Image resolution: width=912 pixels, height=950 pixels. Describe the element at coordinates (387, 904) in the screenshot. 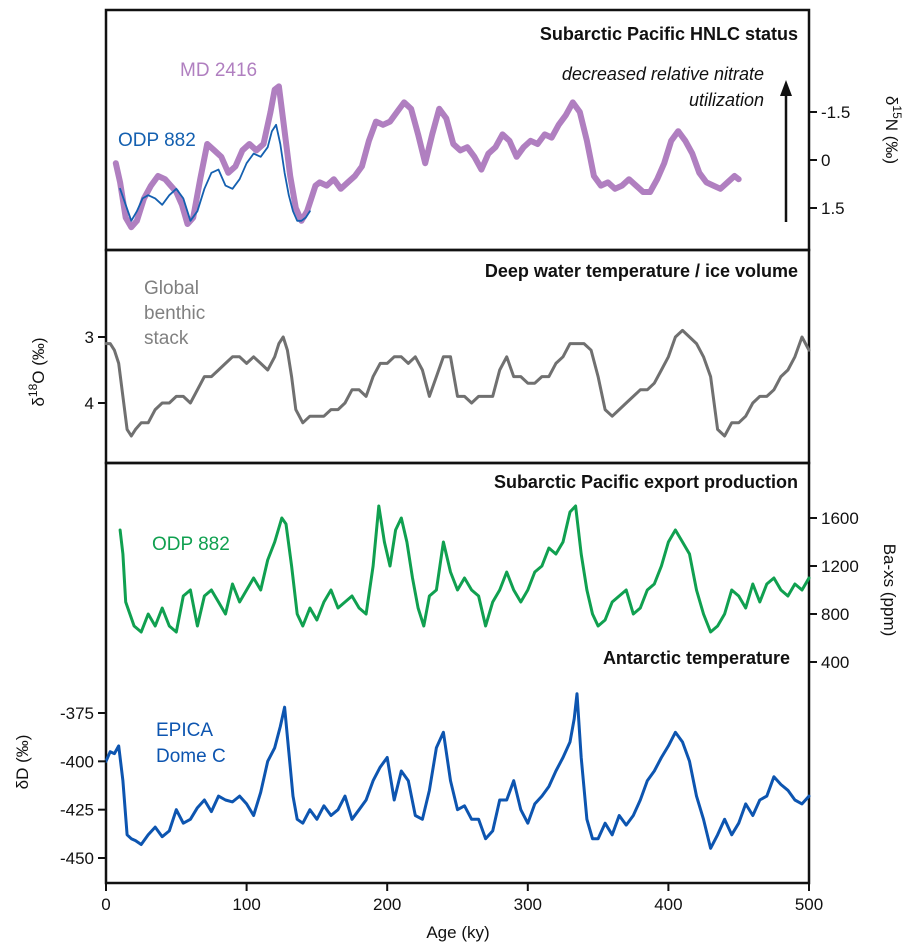

I see `tick-label-age: 200` at that location.